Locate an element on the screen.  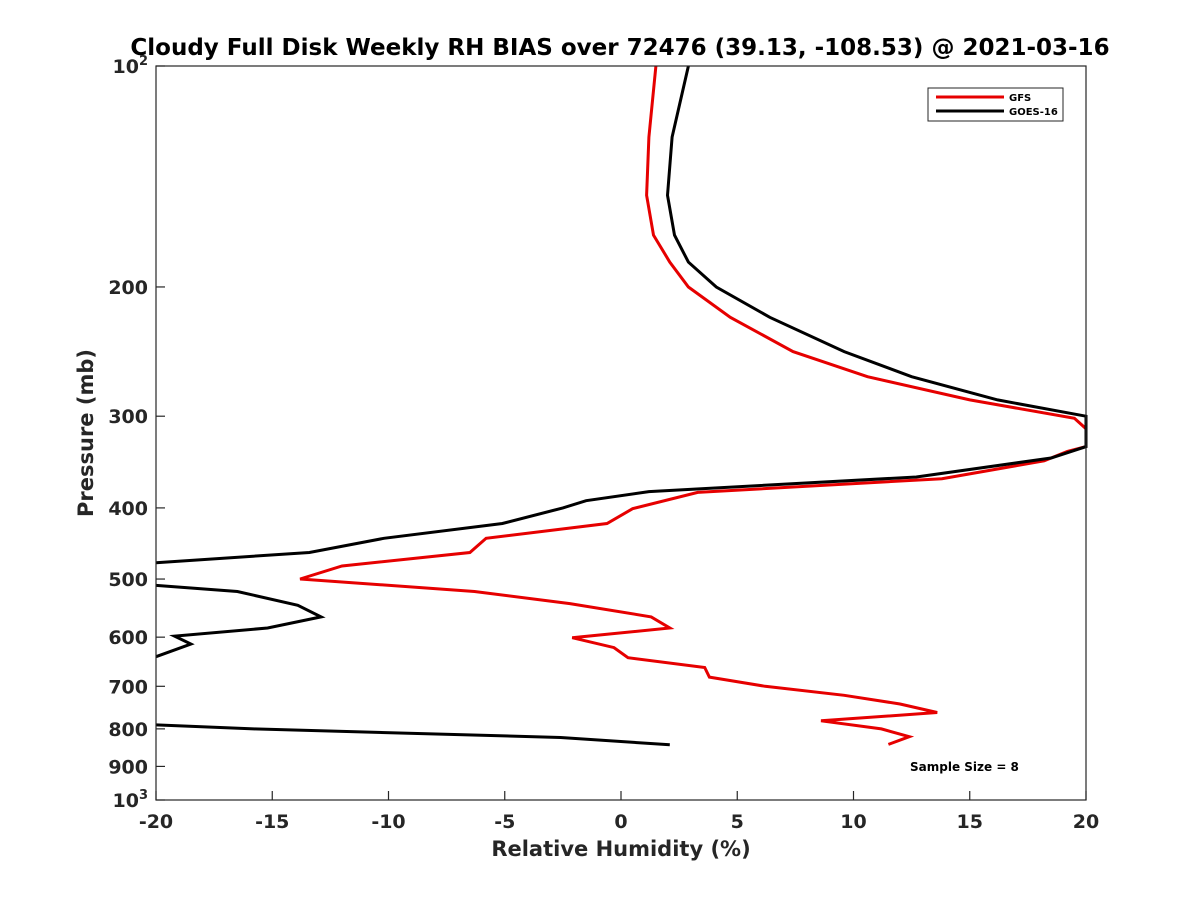
y-tick-label: 700 is located at coordinates (128, 687).